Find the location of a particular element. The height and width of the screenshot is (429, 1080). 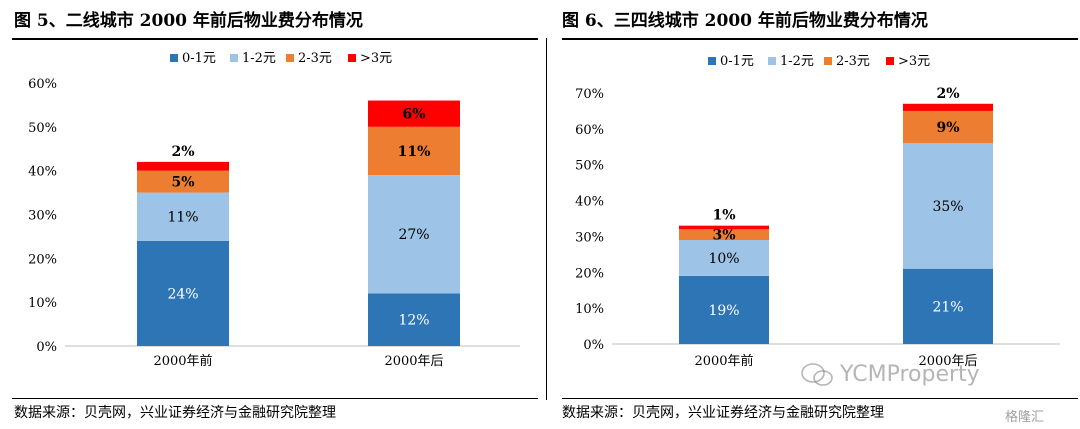

wechat-icon is located at coordinates (817, 374).